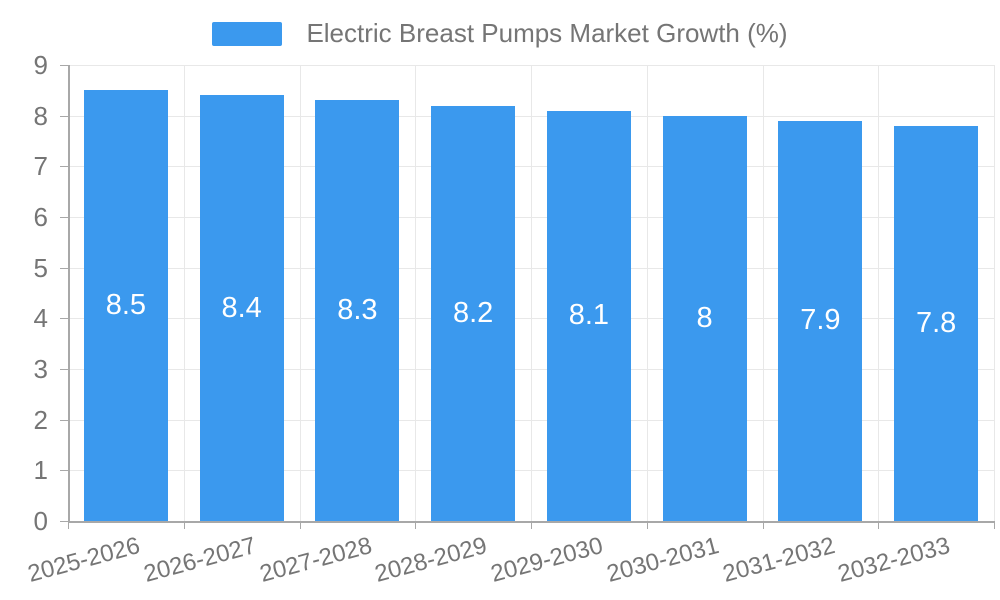  Describe the element at coordinates (40, 369) in the screenshot. I see `y-axis-tick-label: 3` at that location.